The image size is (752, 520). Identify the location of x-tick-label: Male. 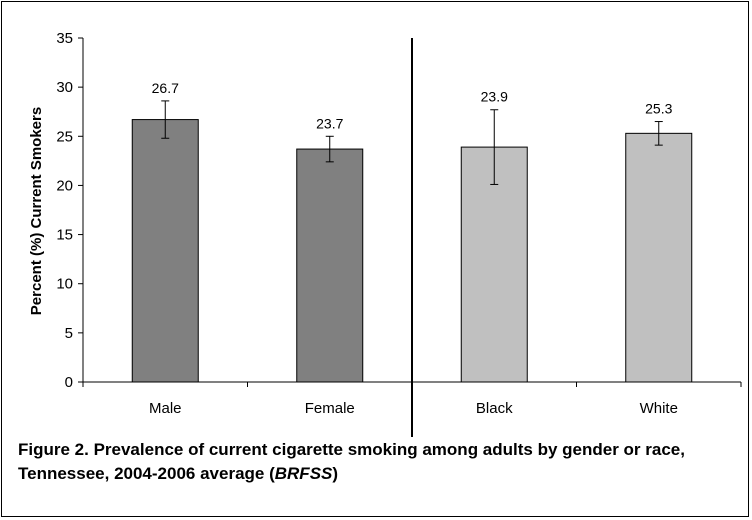
(165, 408).